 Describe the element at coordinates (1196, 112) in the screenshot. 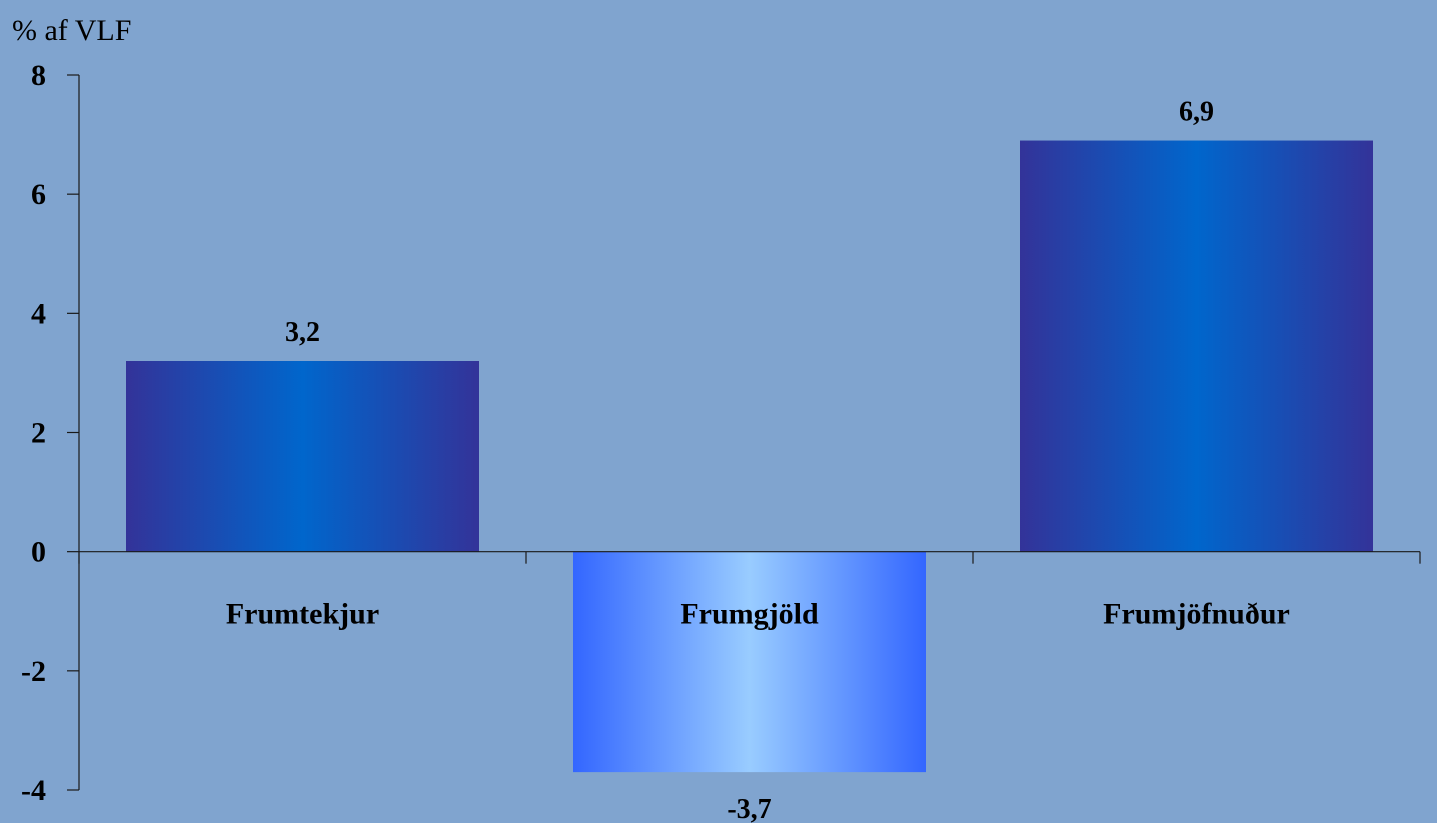

I see `data-label: 6,9` at that location.